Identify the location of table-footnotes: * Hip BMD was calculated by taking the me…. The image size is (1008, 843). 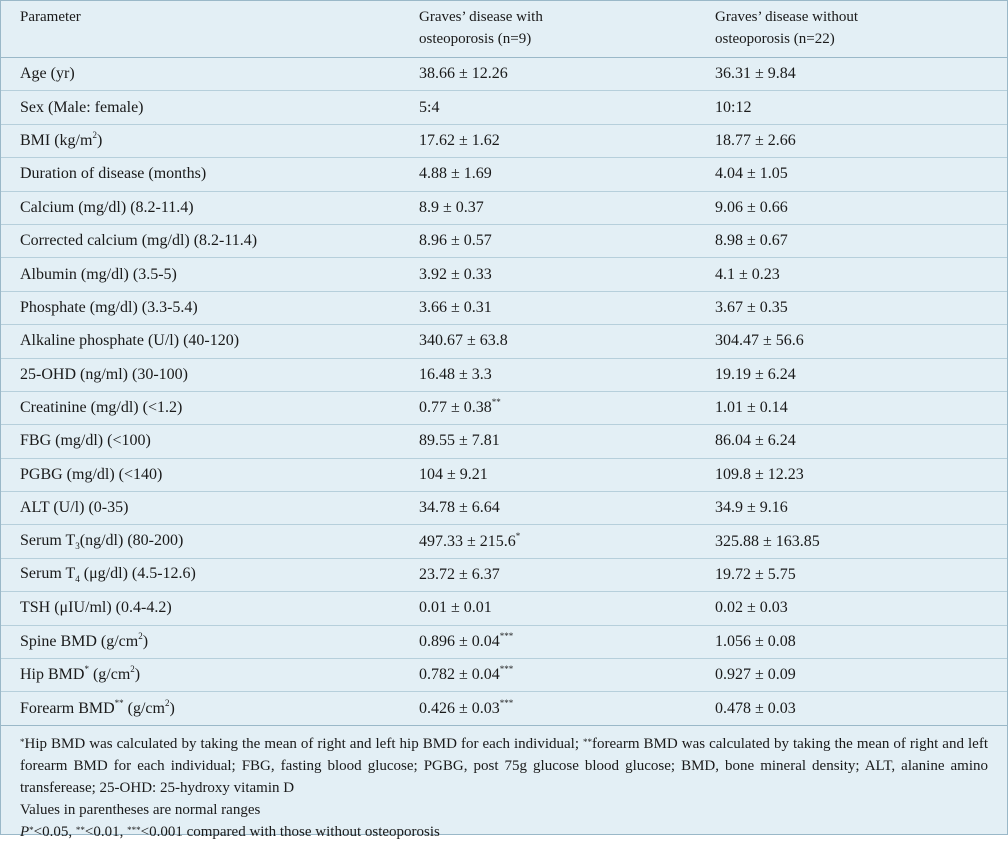
(504, 784).